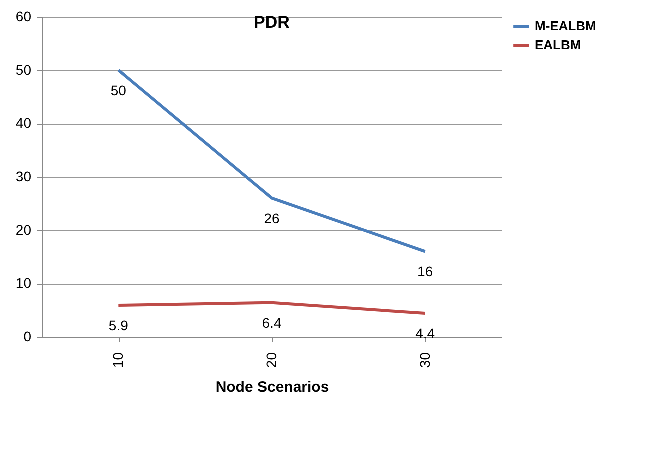  What do you see at coordinates (426, 272) in the screenshot?
I see `data-label: 16` at bounding box center [426, 272].